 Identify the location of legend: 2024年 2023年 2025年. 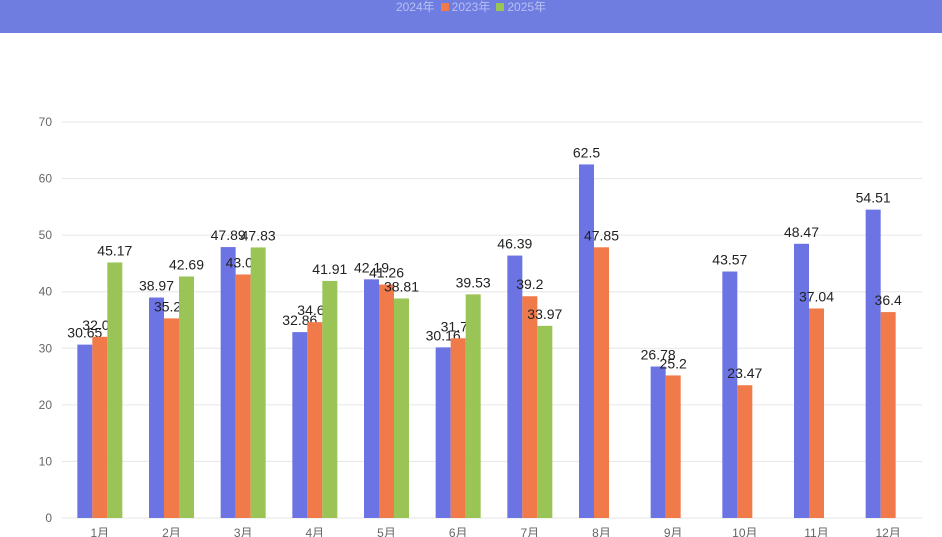
(471, 7).